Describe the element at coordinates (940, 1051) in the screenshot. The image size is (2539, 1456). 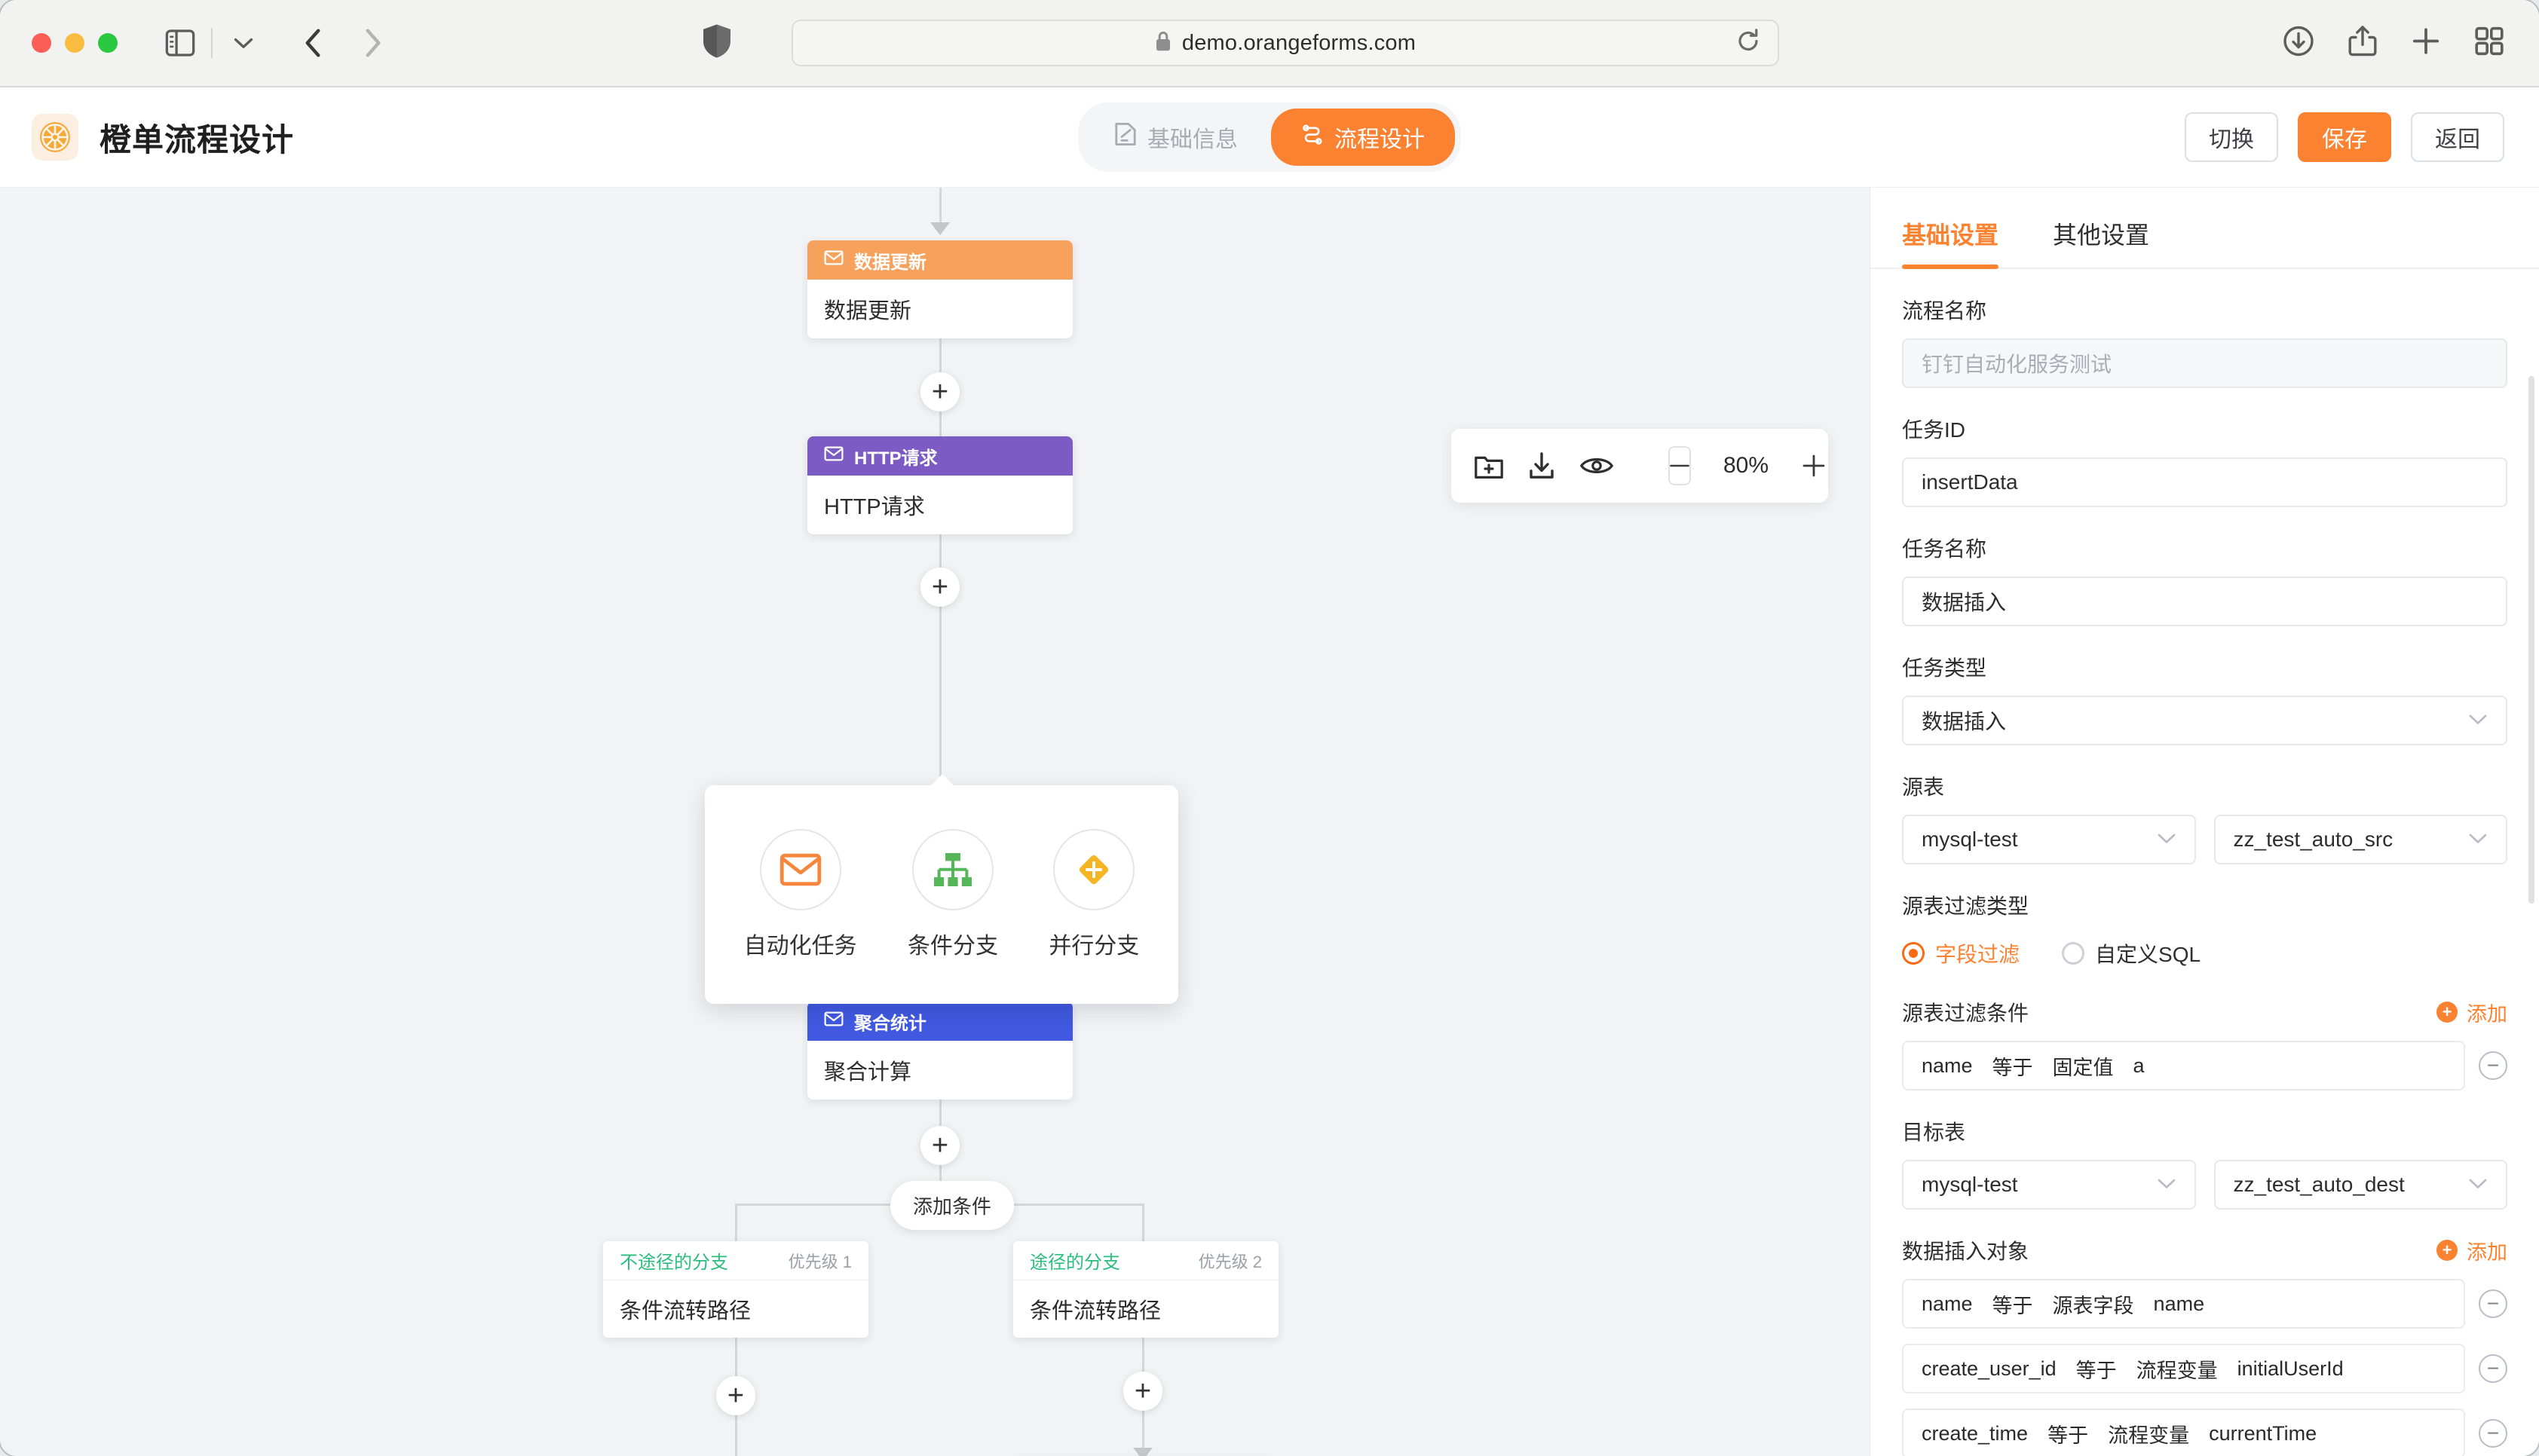
I see `flow-node-aggregate: 聚合统计 聚合计算` at that location.